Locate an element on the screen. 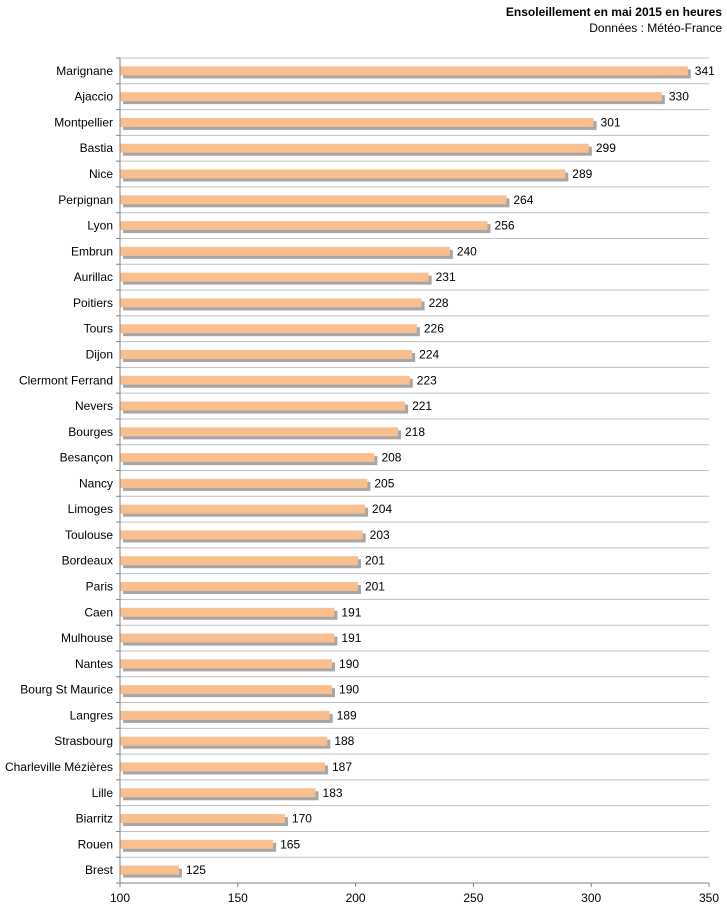 This screenshot has height=913, width=727. category-label: Embrun is located at coordinates (92, 251).